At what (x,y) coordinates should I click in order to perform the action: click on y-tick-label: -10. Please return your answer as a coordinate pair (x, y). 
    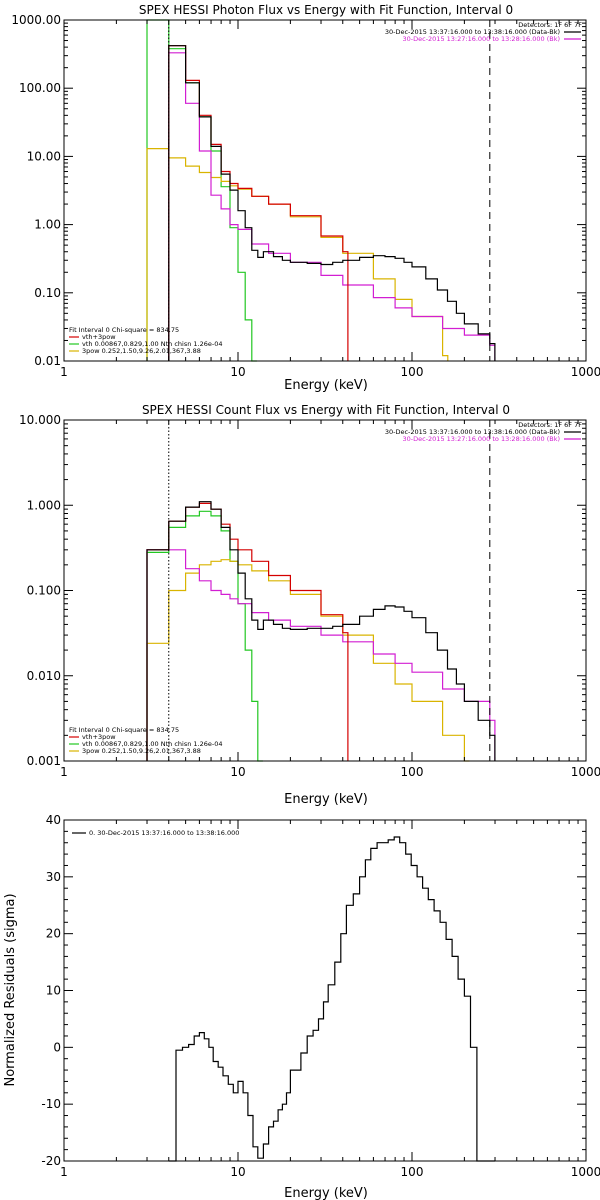
    Looking at the image, I should click on (51, 1104).